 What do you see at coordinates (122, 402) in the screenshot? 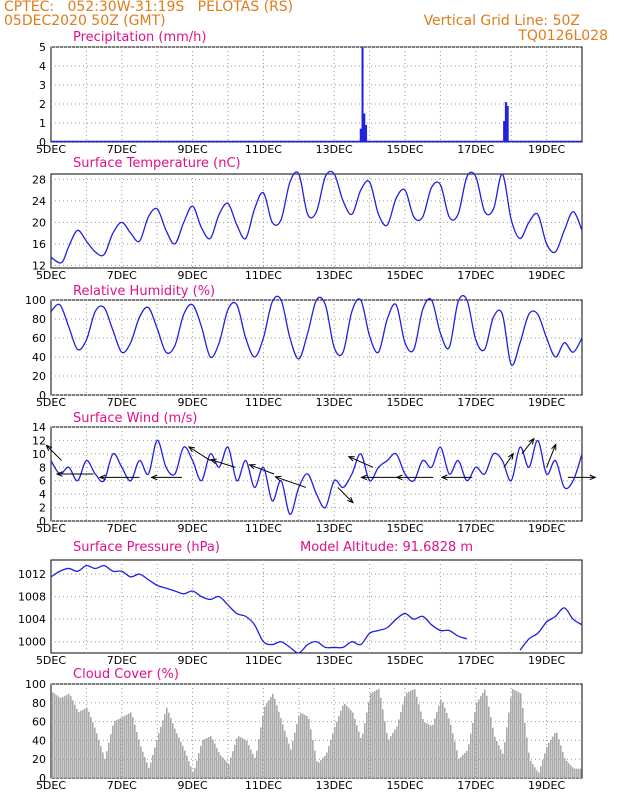
I see `rh-xtick-label: 7DEC` at bounding box center [122, 402].